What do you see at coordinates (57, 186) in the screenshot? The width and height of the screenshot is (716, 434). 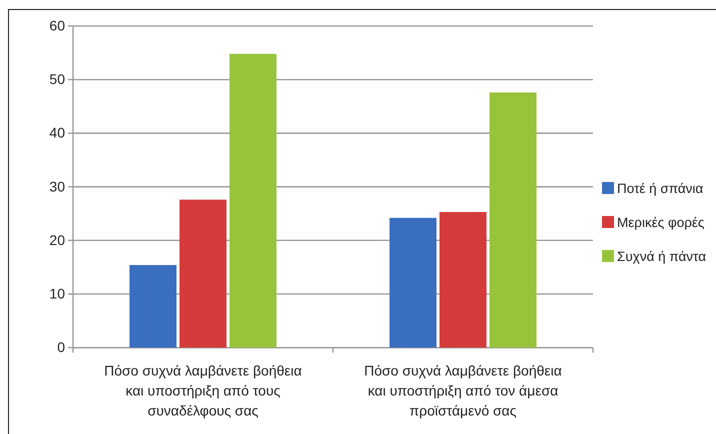 I see `y-tick-label: 30` at bounding box center [57, 186].